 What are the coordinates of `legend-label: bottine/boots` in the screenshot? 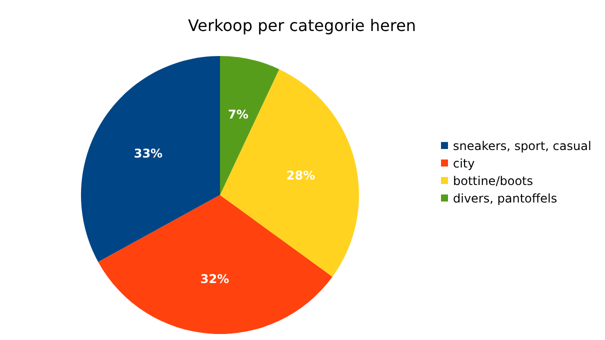 It's located at (493, 181).